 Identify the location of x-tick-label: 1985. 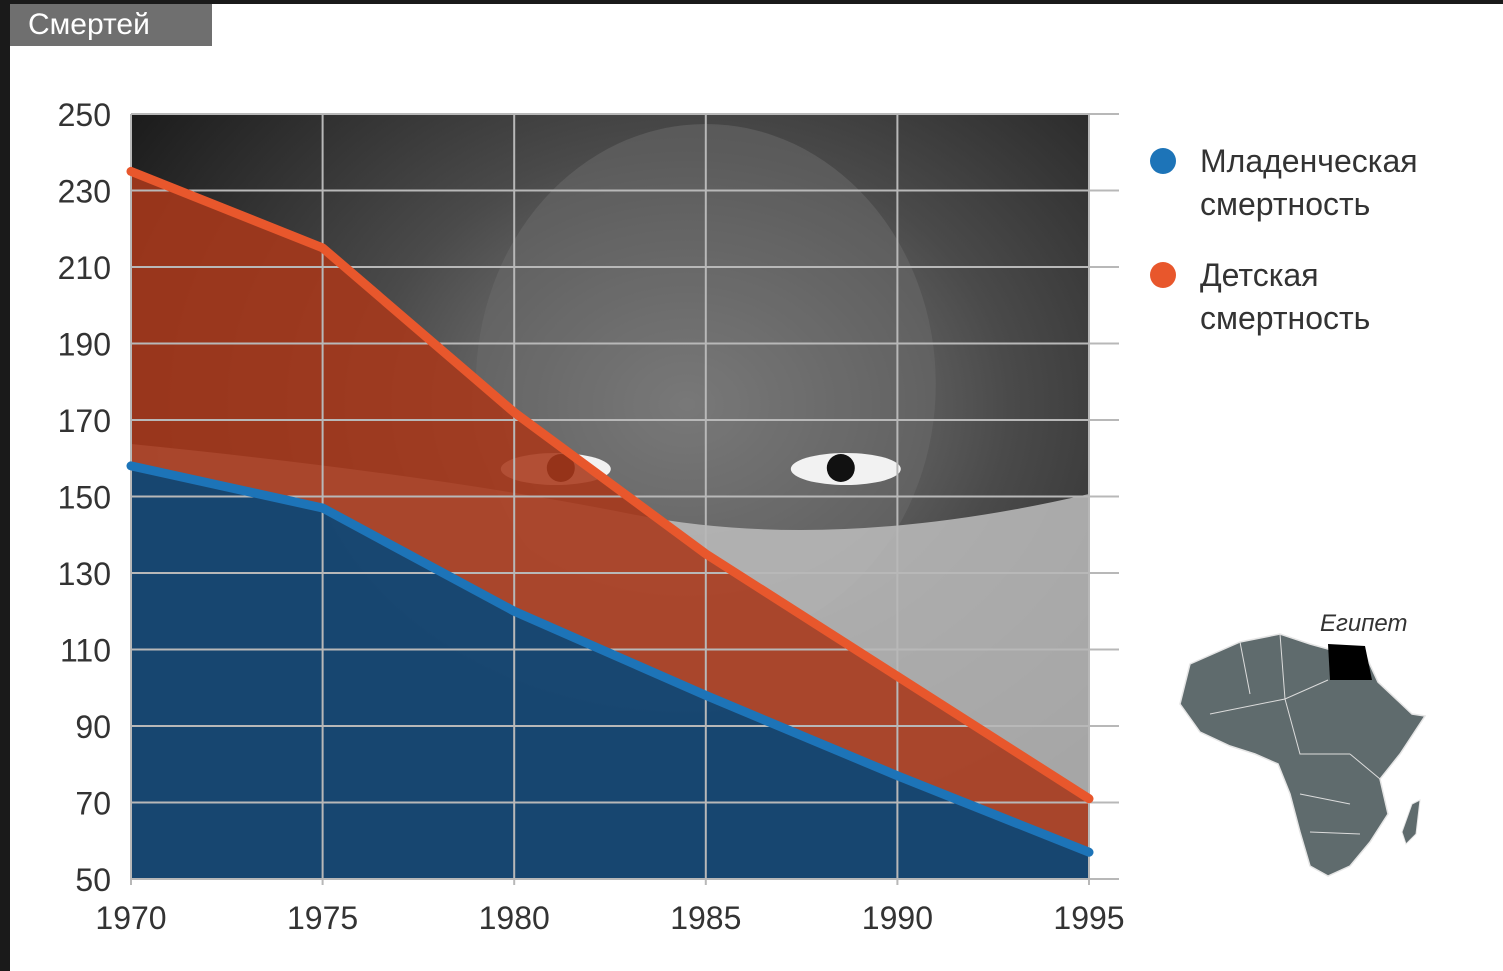
(705, 918).